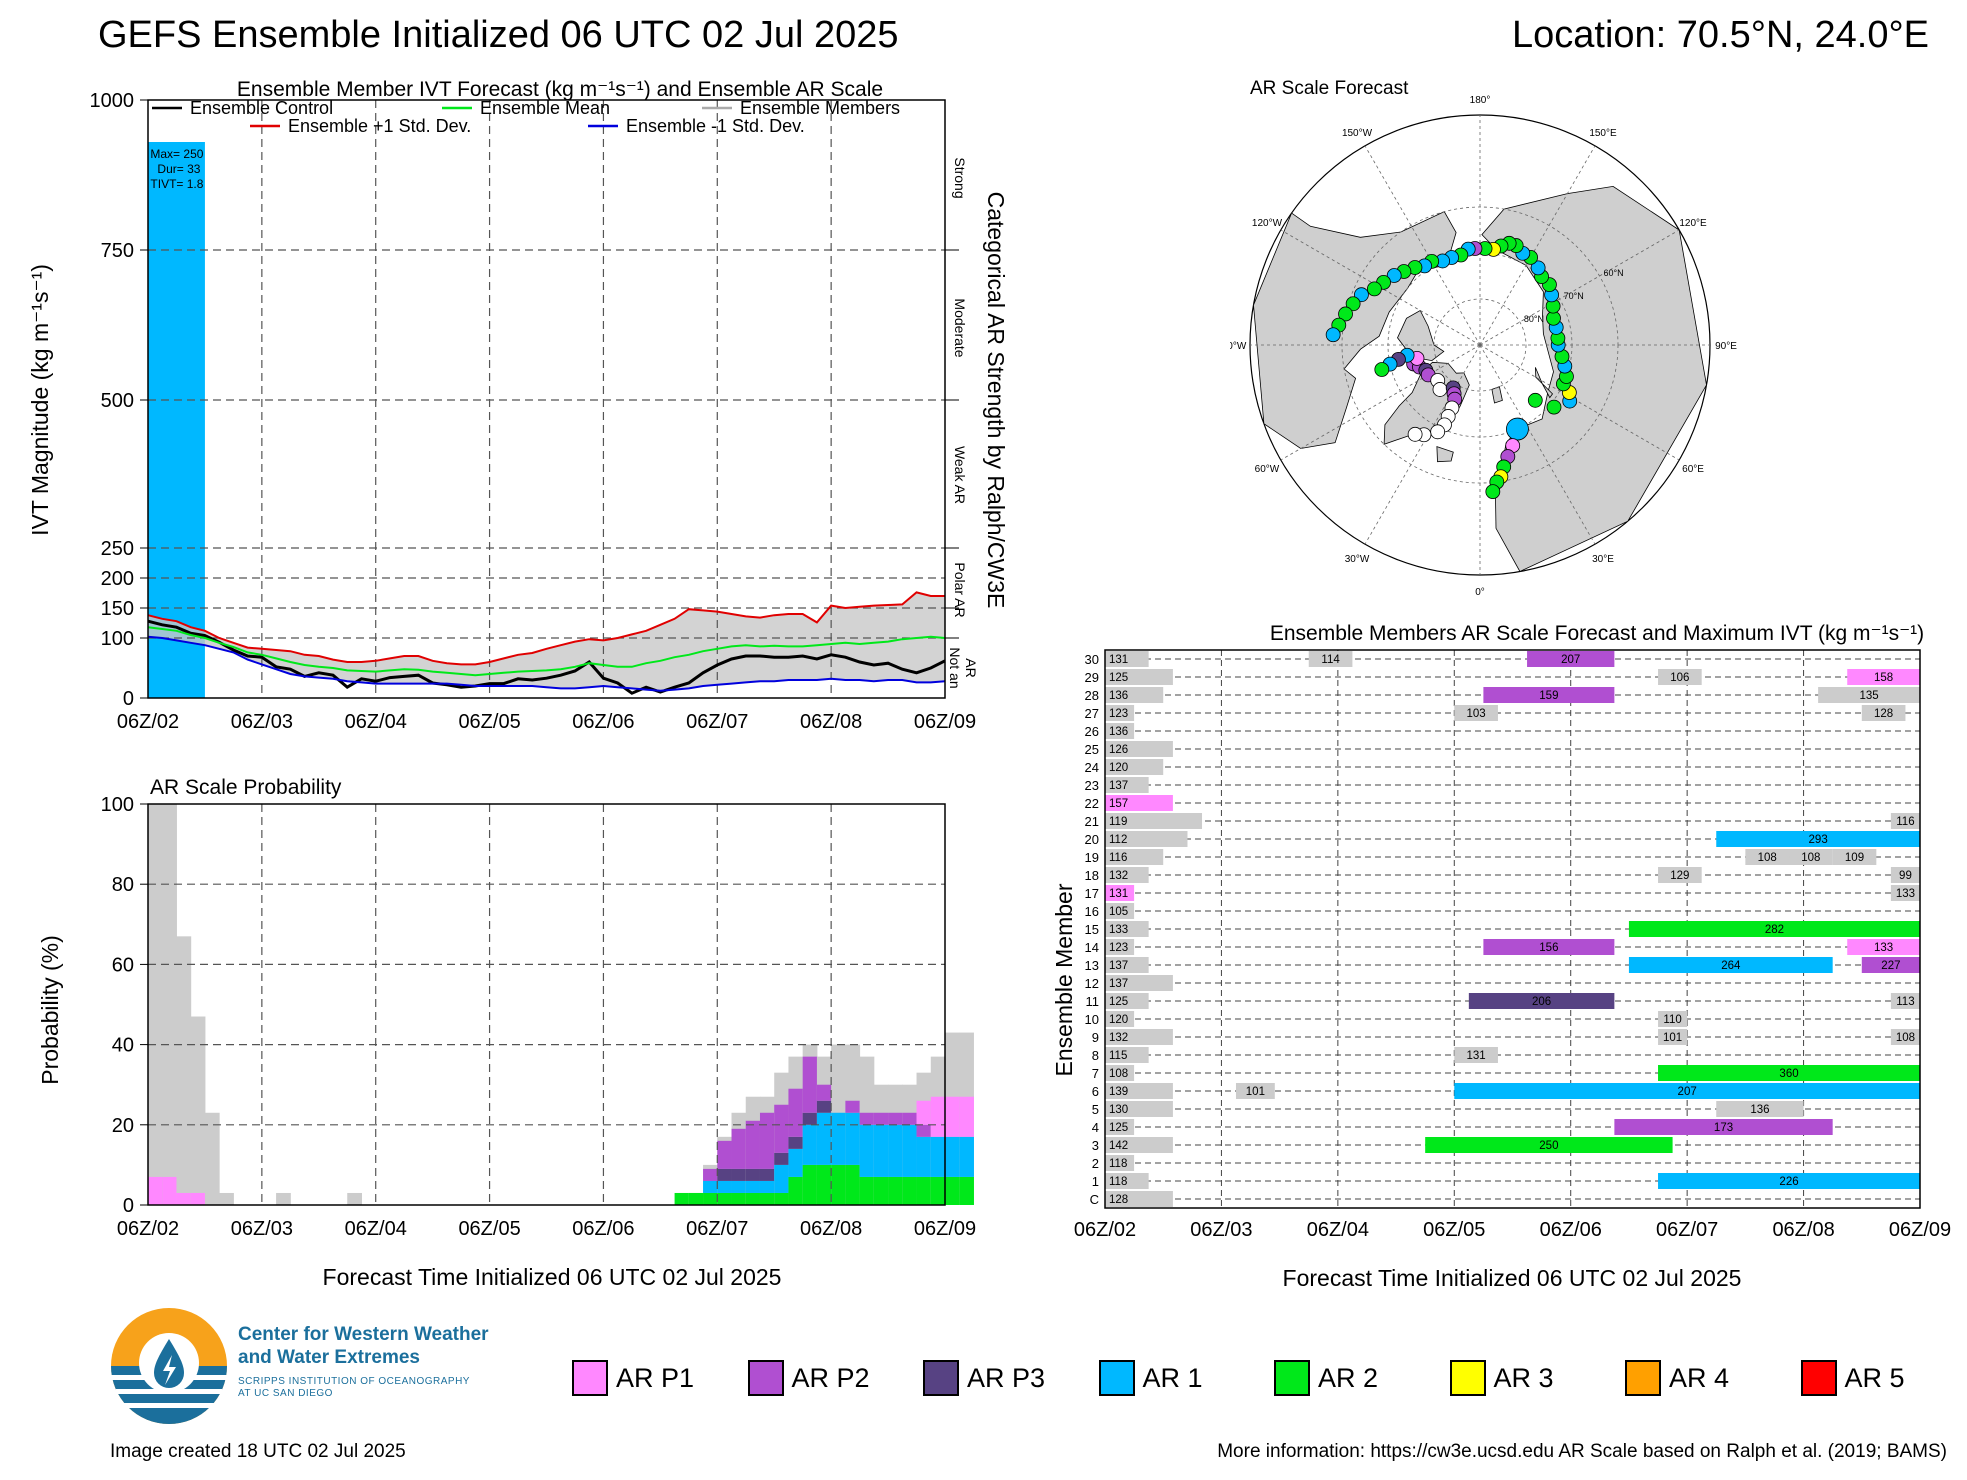 The width and height of the screenshot is (1967, 1480). What do you see at coordinates (1118, 1164) in the screenshot?
I see `max-ivt-label: 118` at bounding box center [1118, 1164].